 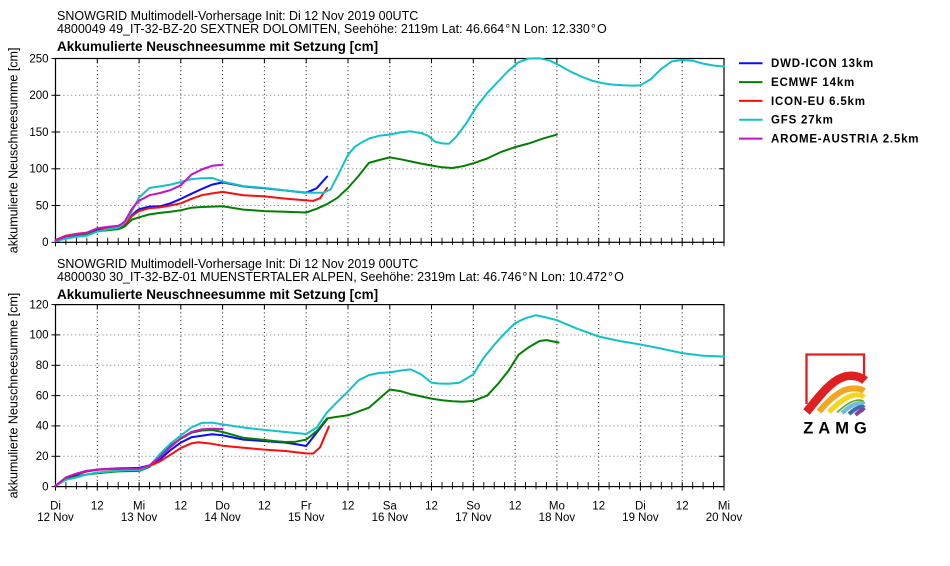 I want to click on svg-text: 150, so click(x=38, y=133).